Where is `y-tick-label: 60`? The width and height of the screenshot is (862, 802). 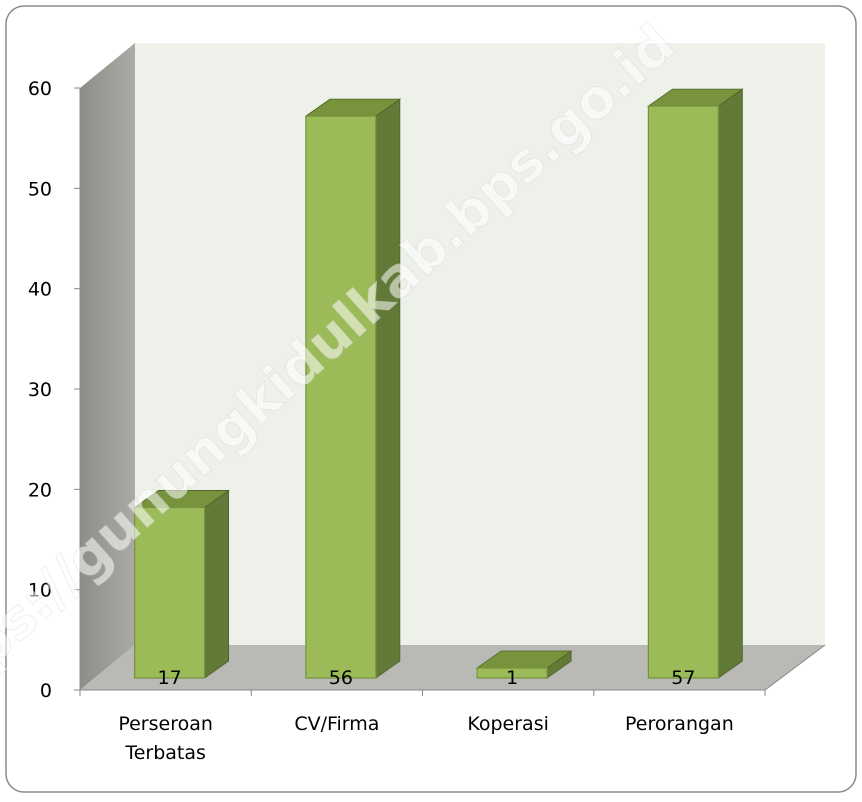
y-tick-label: 60 is located at coordinates (40, 89).